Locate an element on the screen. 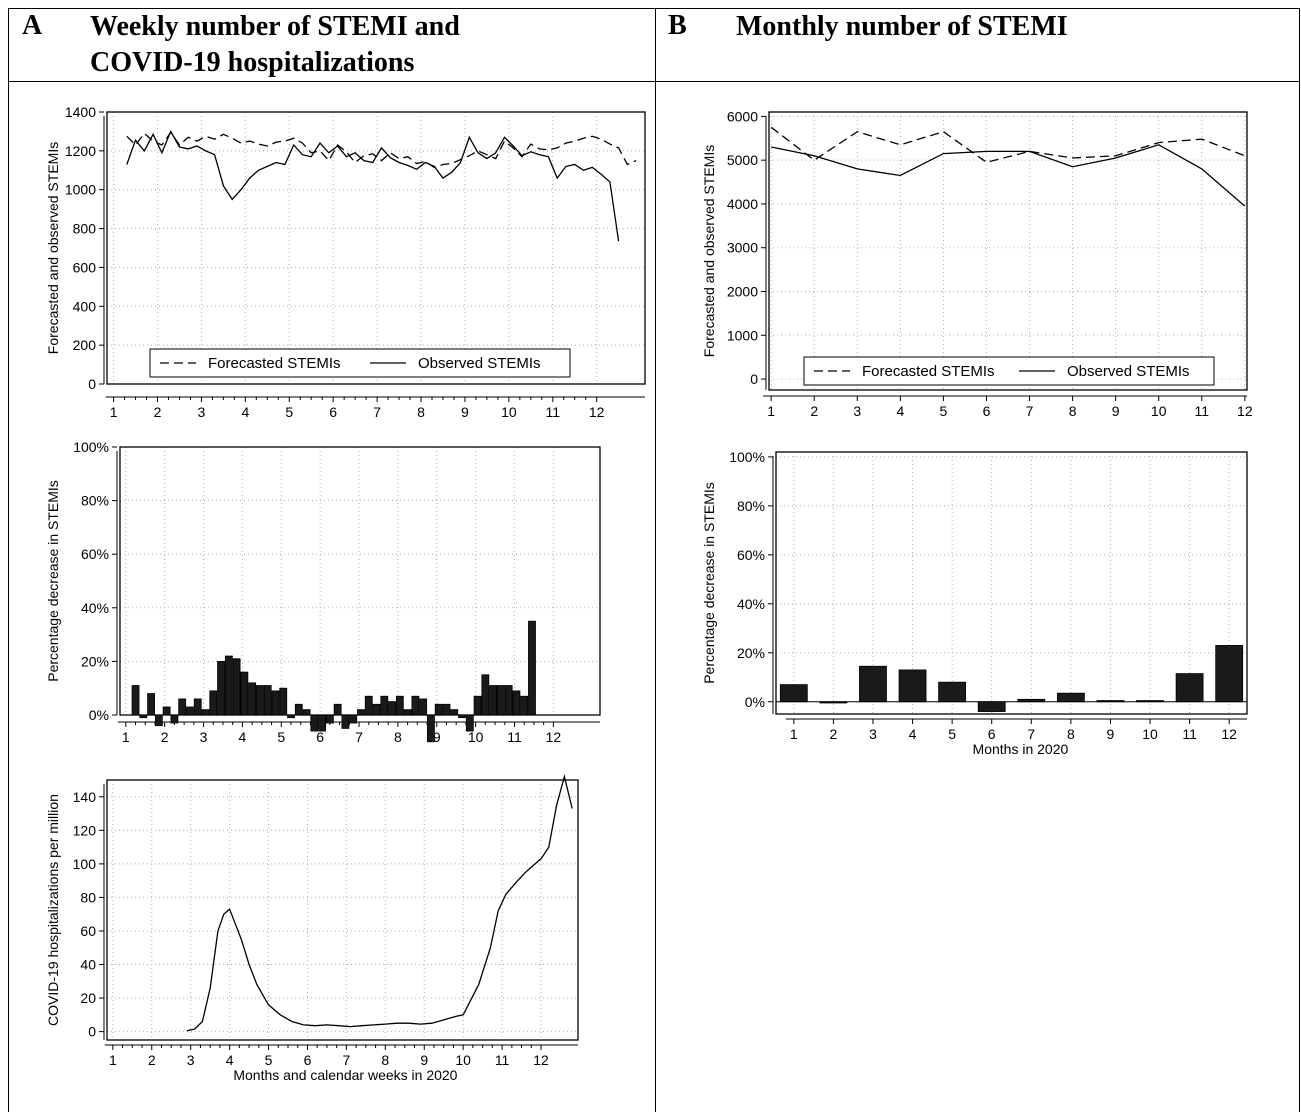 This screenshot has height=1112, width=1301. y-tick-label: 120 is located at coordinates (85, 830).